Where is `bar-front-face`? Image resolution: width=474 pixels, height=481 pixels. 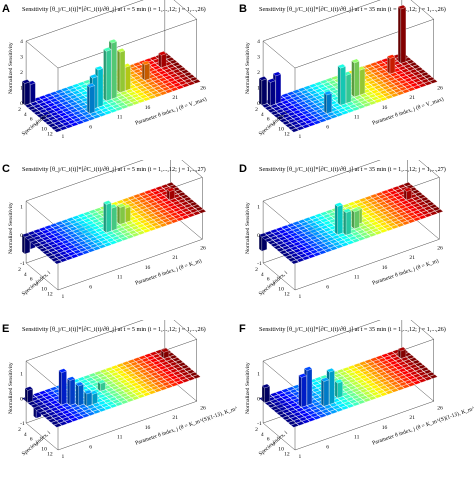
bar-front-face is located at coordinates (329, 103).